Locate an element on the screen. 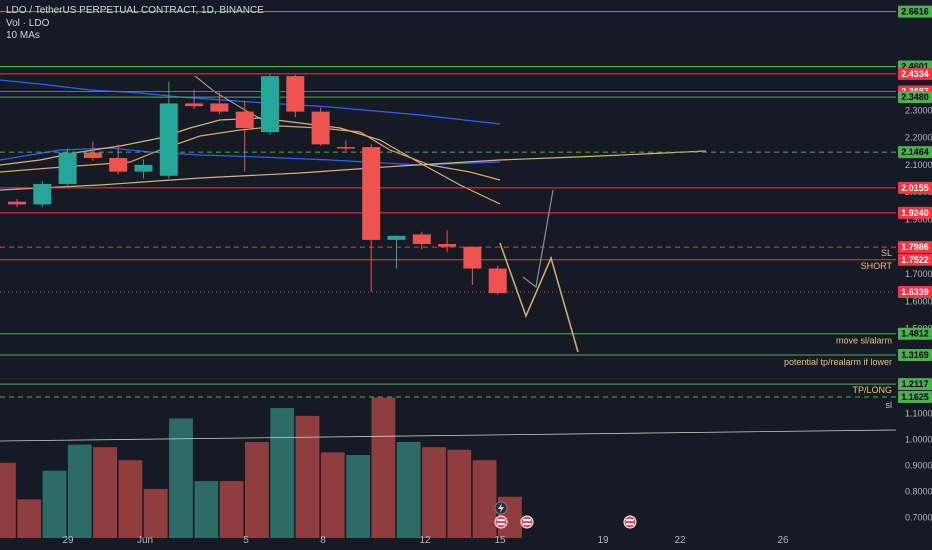  x-tick-label: 12 is located at coordinates (425, 540).